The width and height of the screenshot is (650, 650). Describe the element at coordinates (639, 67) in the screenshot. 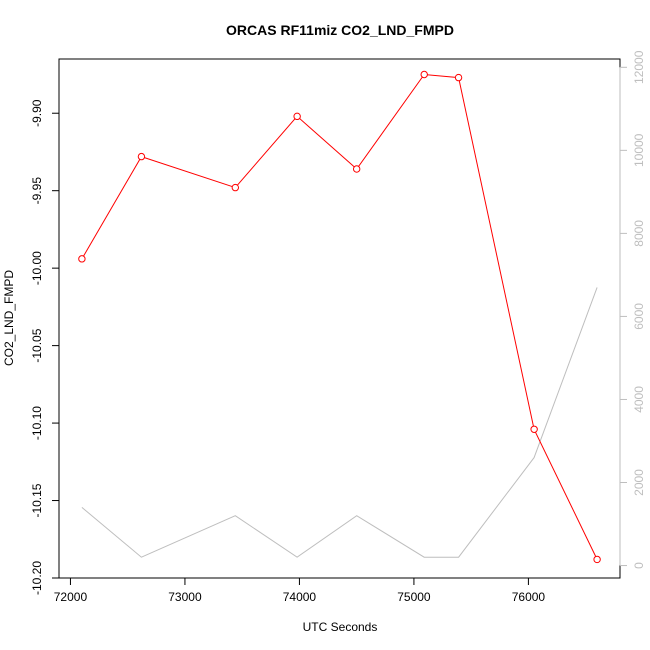

I see `y2-tick-label: 12000` at that location.